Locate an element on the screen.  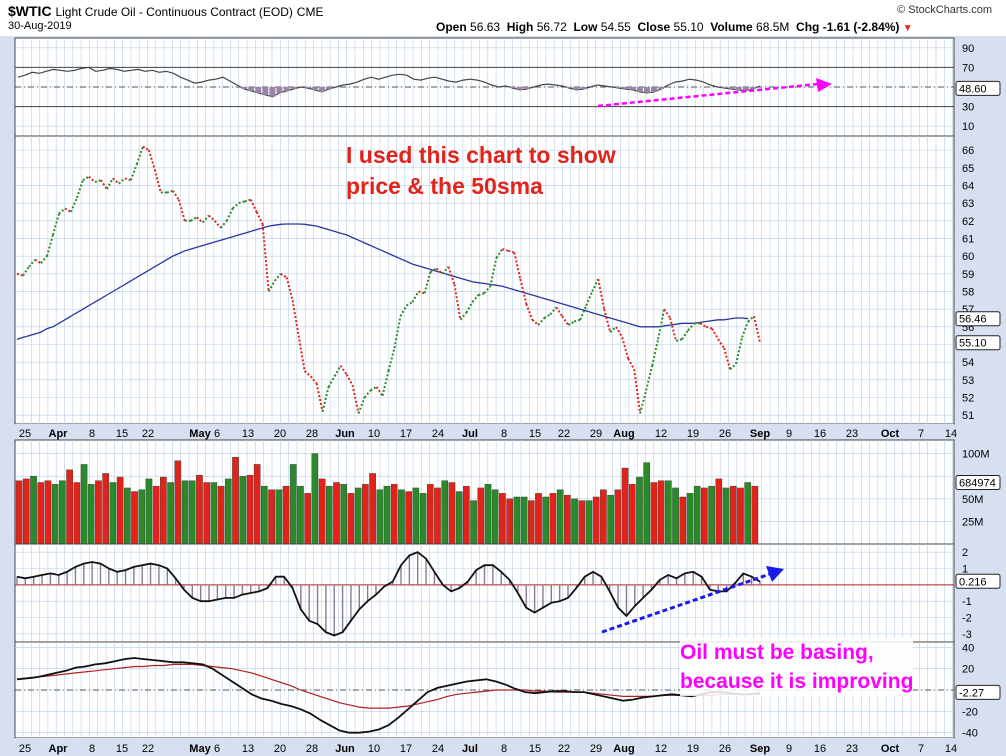
x-axis-label-top: 15 is located at coordinates (122, 434).